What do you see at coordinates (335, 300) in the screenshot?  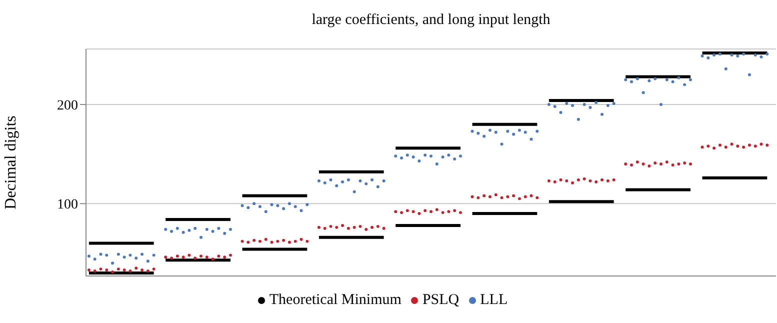 I see `legend-label: Theoretical Minimum` at bounding box center [335, 300].